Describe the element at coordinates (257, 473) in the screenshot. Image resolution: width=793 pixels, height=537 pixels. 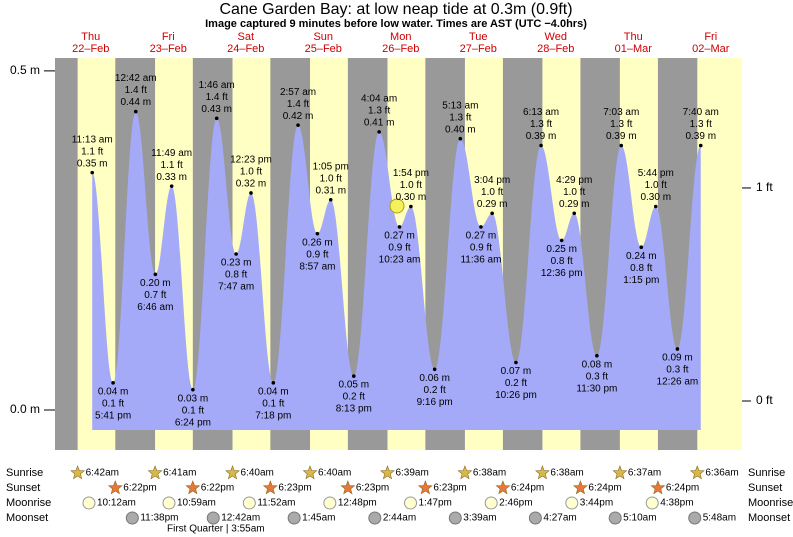
I see `row-time: 6:40am` at that location.